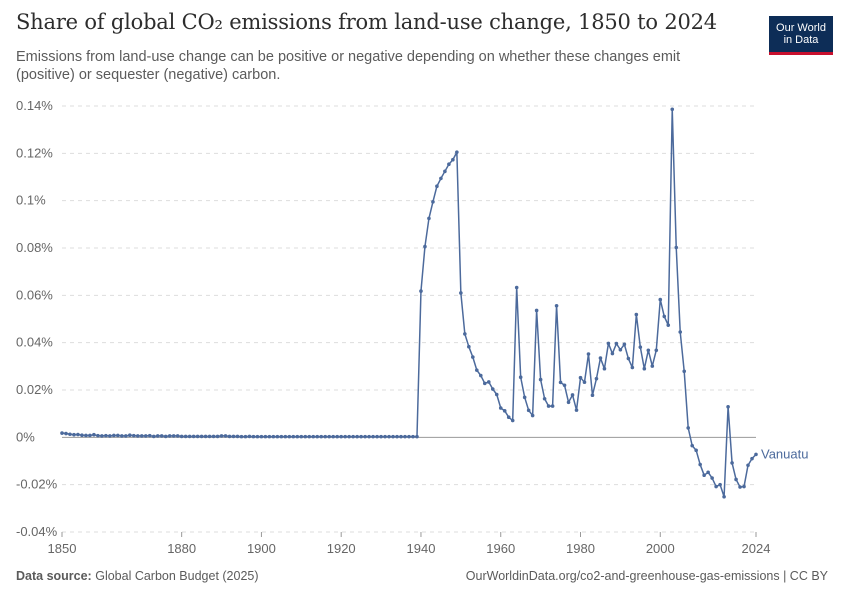 This screenshot has height=600, width=850. What do you see at coordinates (34, 247) in the screenshot?
I see `y-tick-label: 0.08%` at bounding box center [34, 247].